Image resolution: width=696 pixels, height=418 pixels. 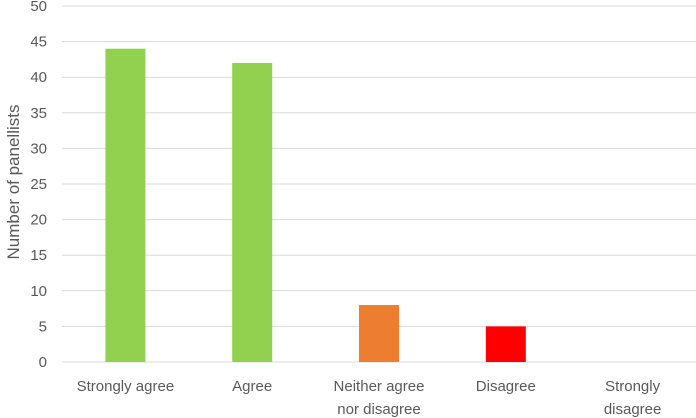 I want to click on y-tick-label: 10, so click(x=38, y=291).